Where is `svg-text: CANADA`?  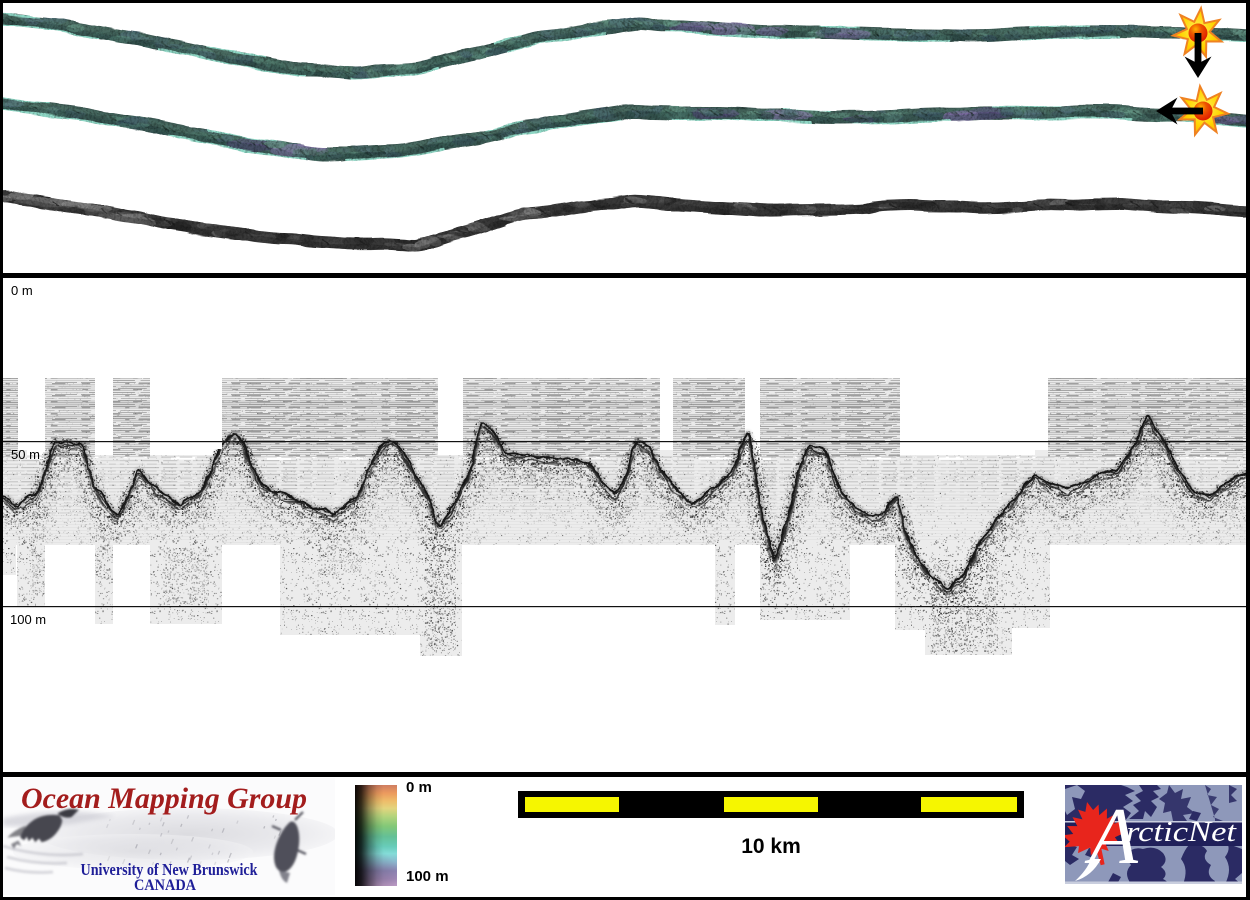 svg-text: CANADA is located at coordinates (165, 885).